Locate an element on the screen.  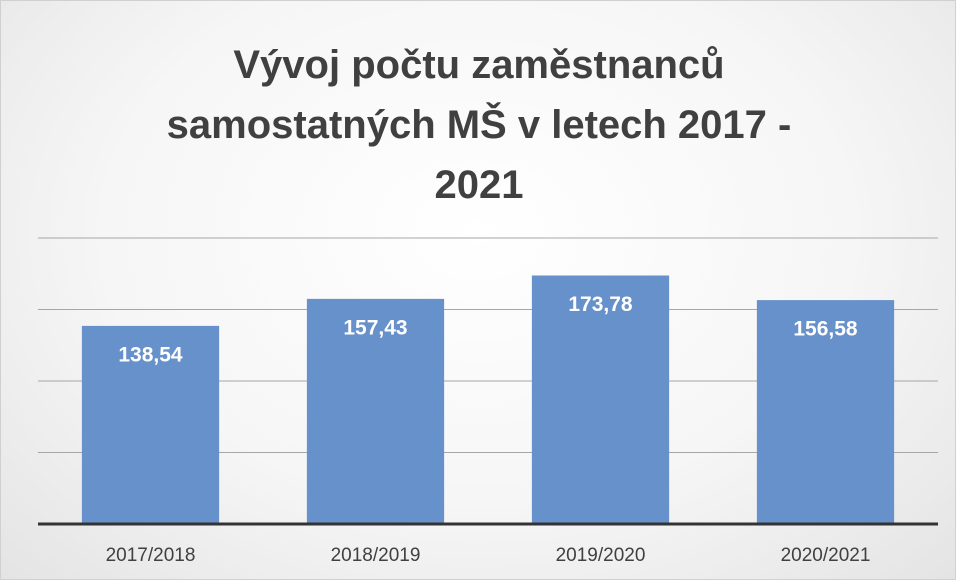
data-label: 156,58 is located at coordinates (825, 329).